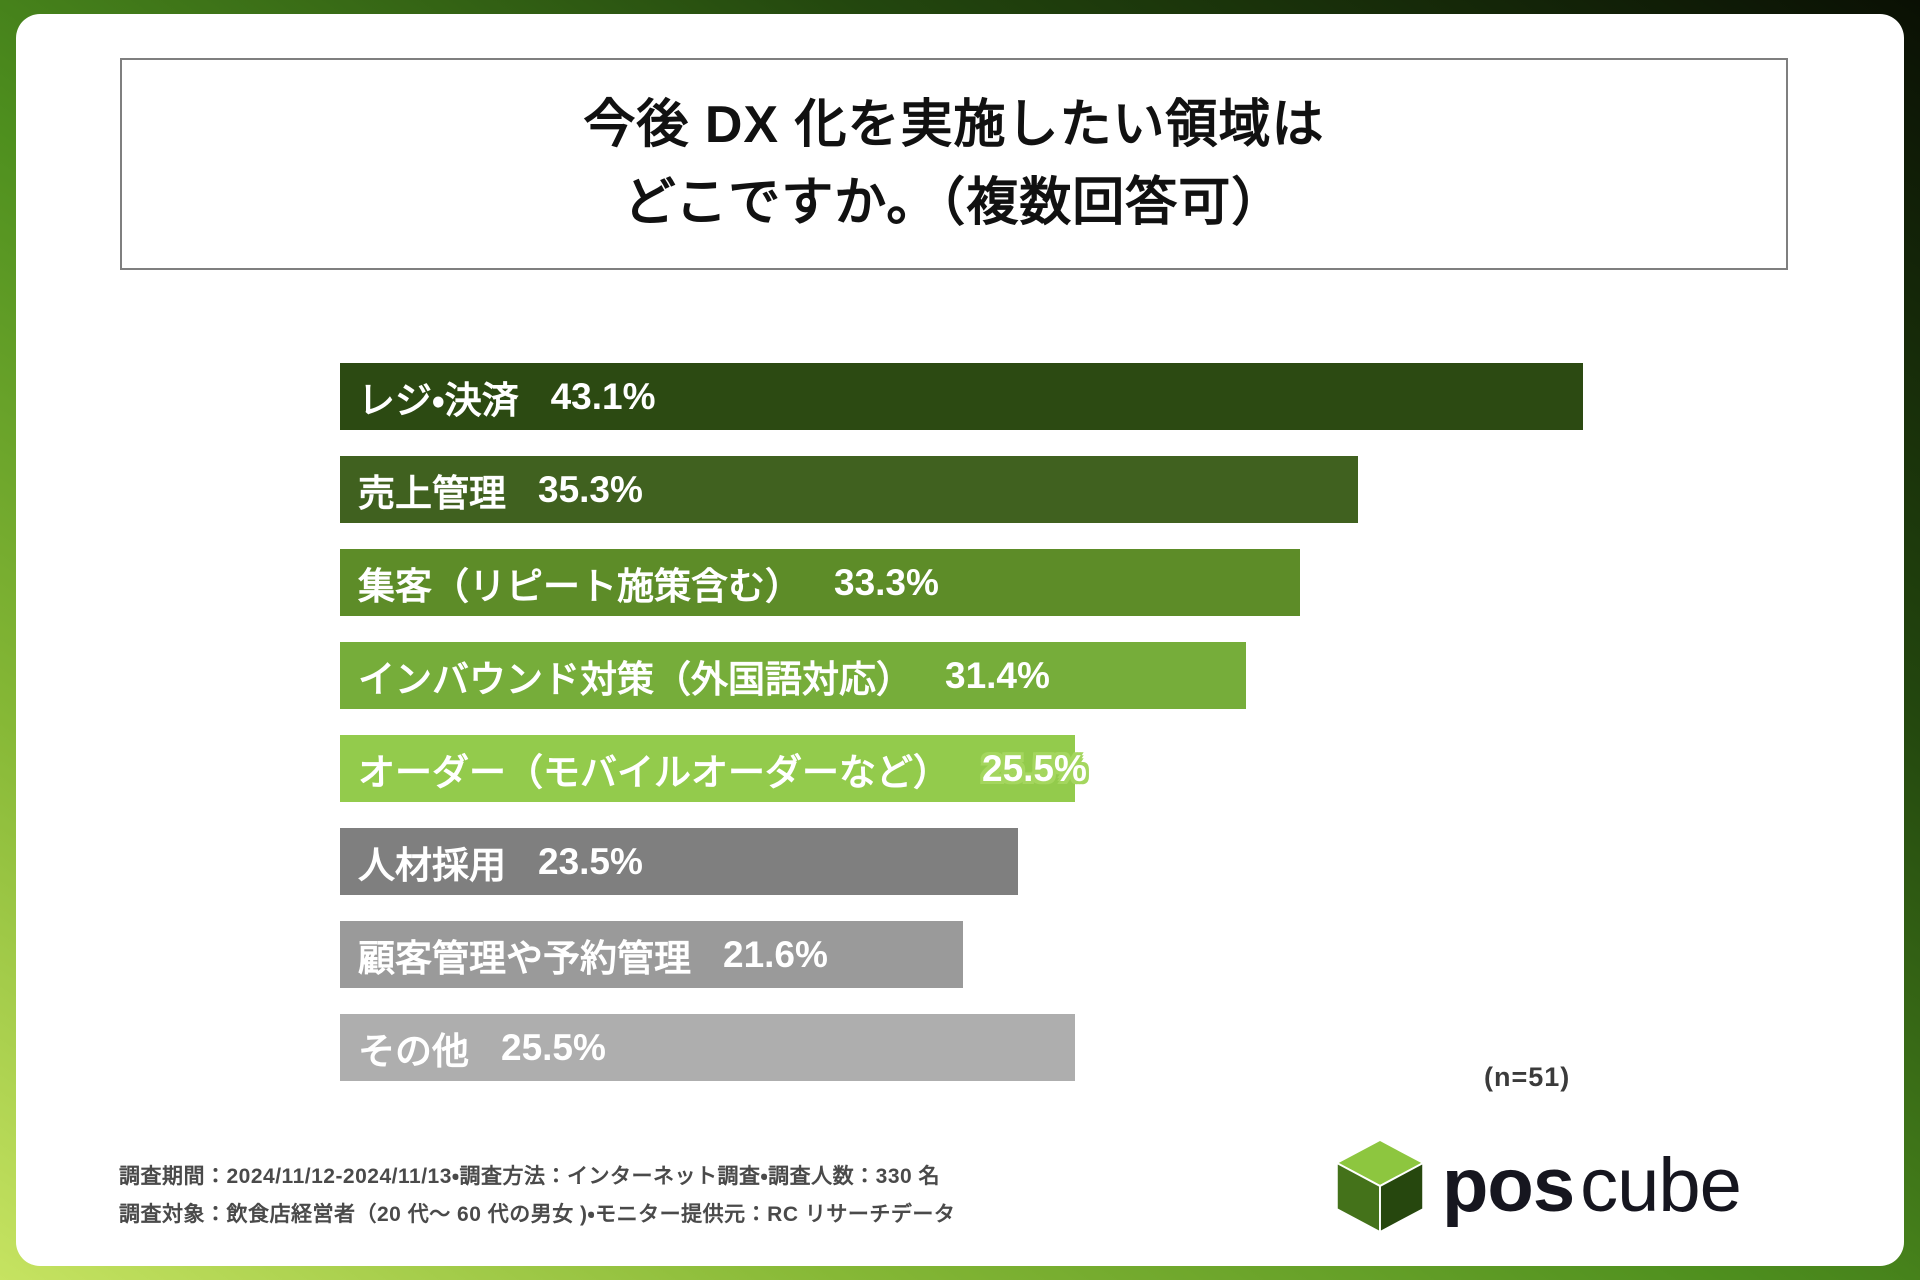 The image size is (1920, 1280). I want to click on title-line-2: どこですか。（複数回答可）, so click(954, 203).